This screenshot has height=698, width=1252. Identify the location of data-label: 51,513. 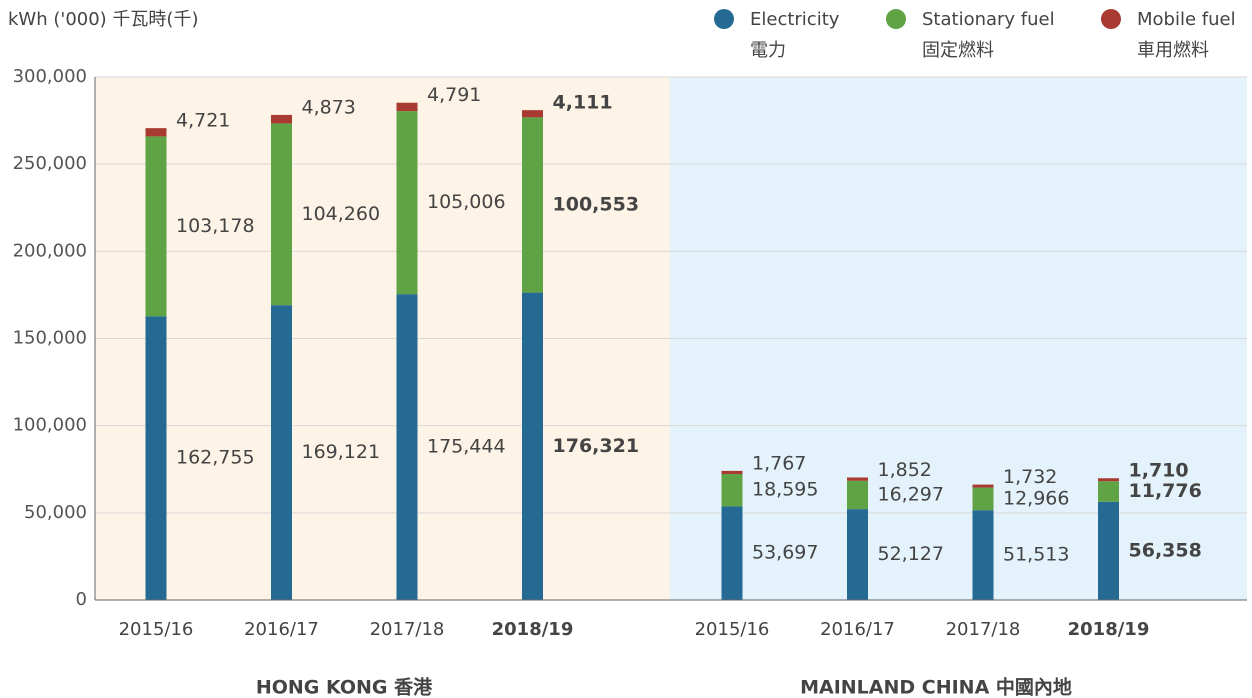
(1036, 555).